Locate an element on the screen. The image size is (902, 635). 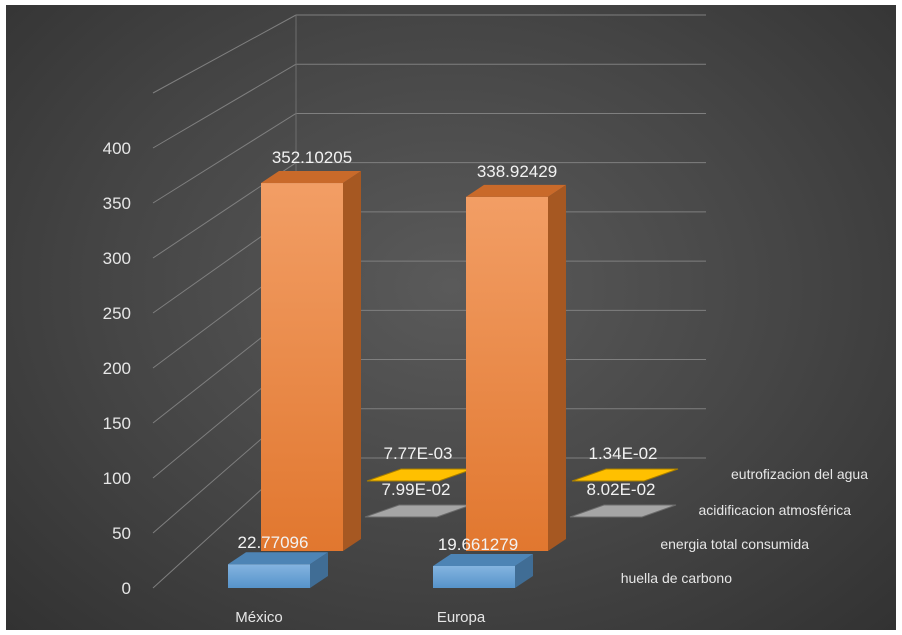
bar-top-energia-total-consumida-europa is located at coordinates (516, 190).